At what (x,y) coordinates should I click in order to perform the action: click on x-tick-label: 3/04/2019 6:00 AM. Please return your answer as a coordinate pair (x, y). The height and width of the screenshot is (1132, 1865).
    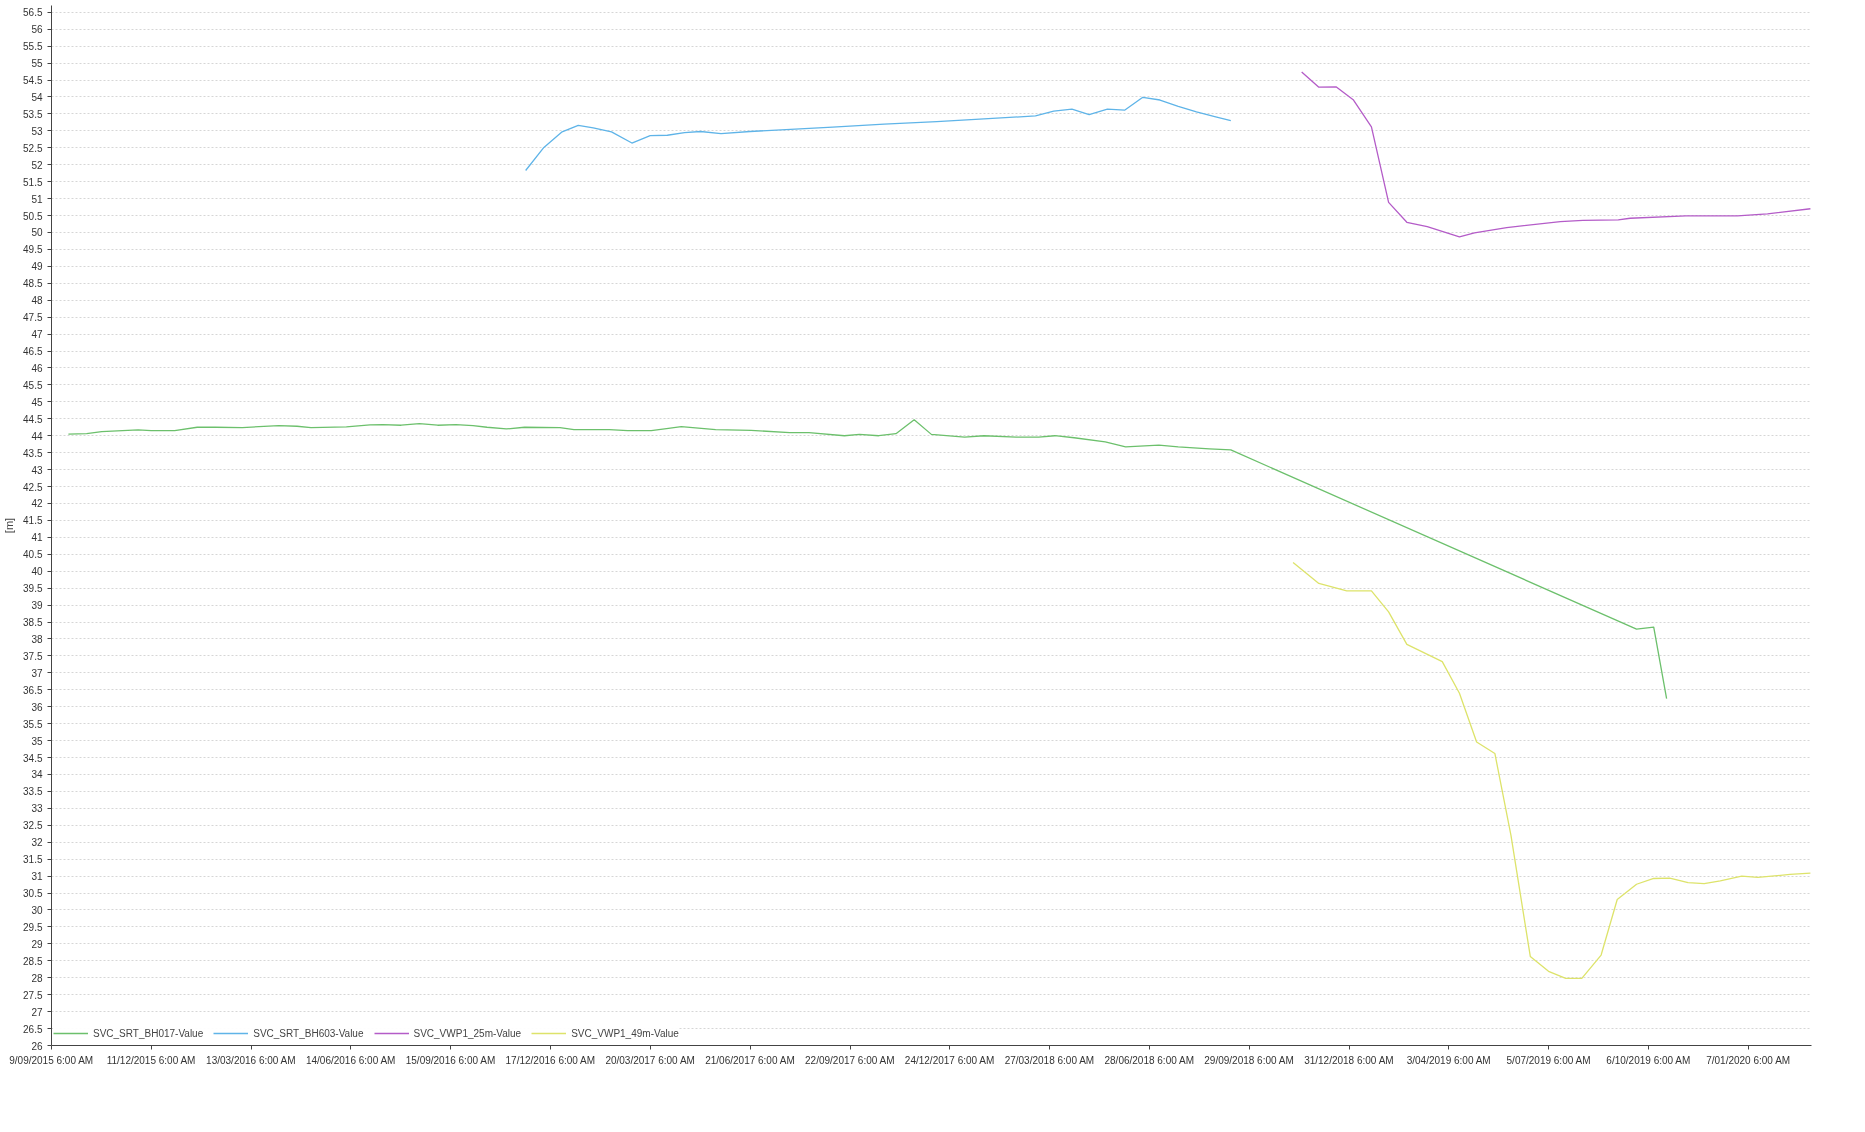
    Looking at the image, I should click on (1448, 1060).